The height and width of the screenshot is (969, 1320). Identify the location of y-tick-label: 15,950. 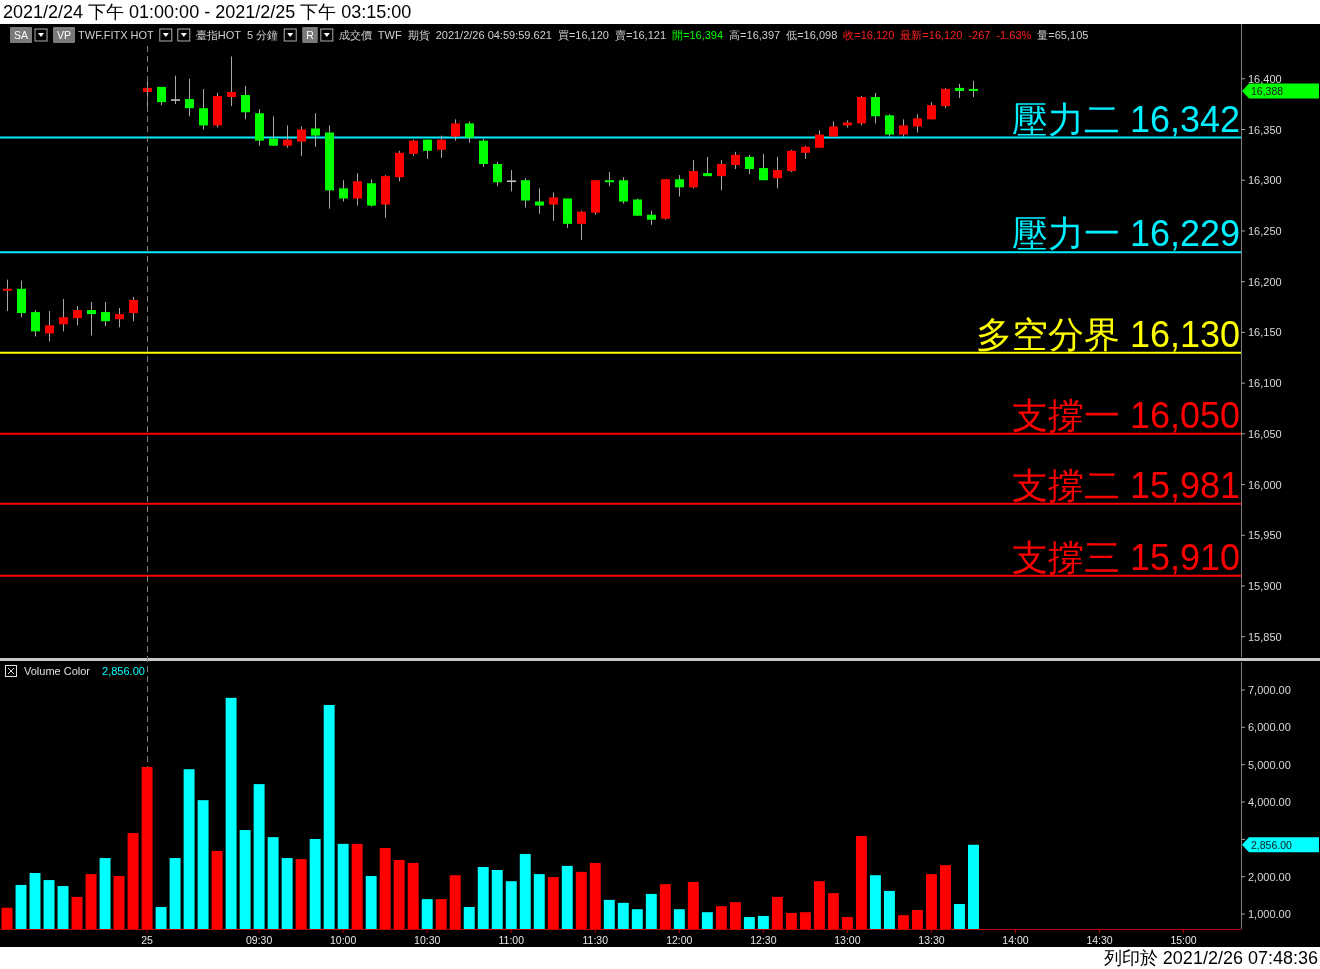
(1265, 535).